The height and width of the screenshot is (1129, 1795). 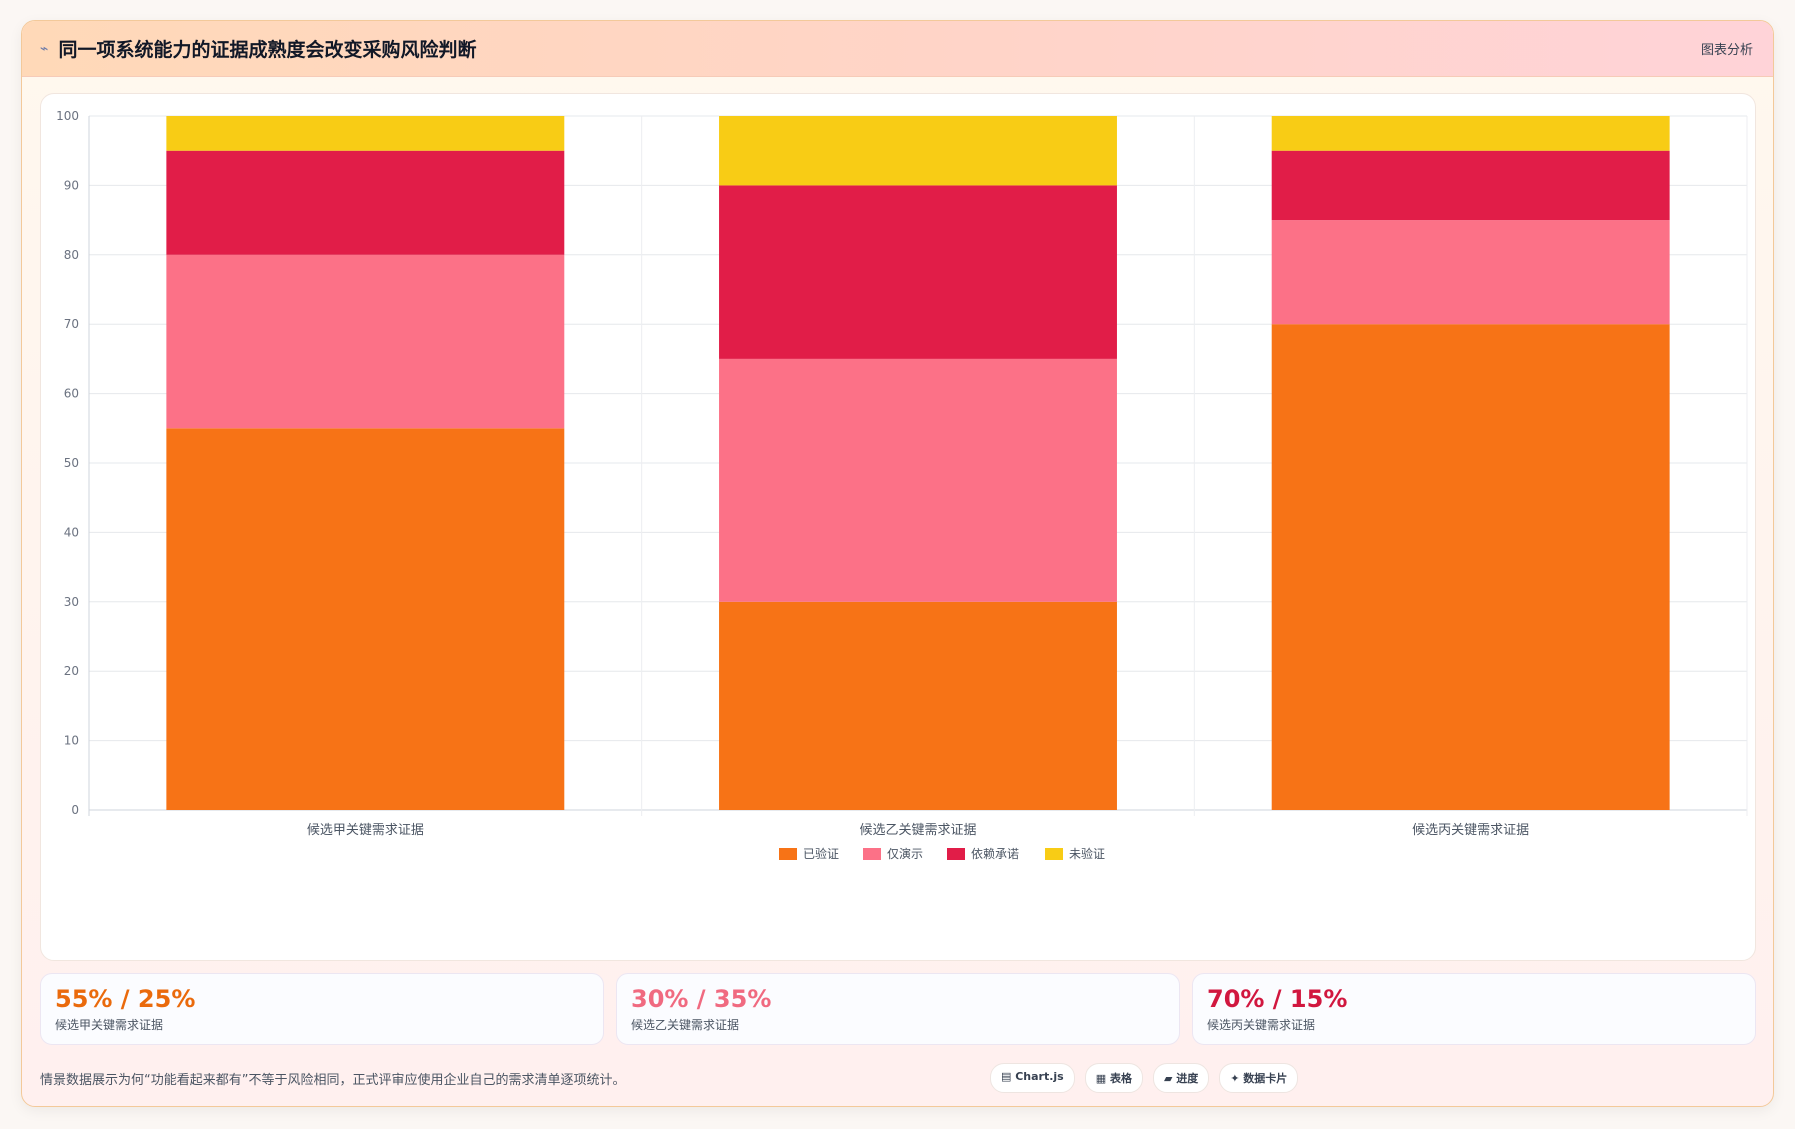 What do you see at coordinates (109, 1025) in the screenshot?
I see `stat-label: 候选甲关键需求证据` at bounding box center [109, 1025].